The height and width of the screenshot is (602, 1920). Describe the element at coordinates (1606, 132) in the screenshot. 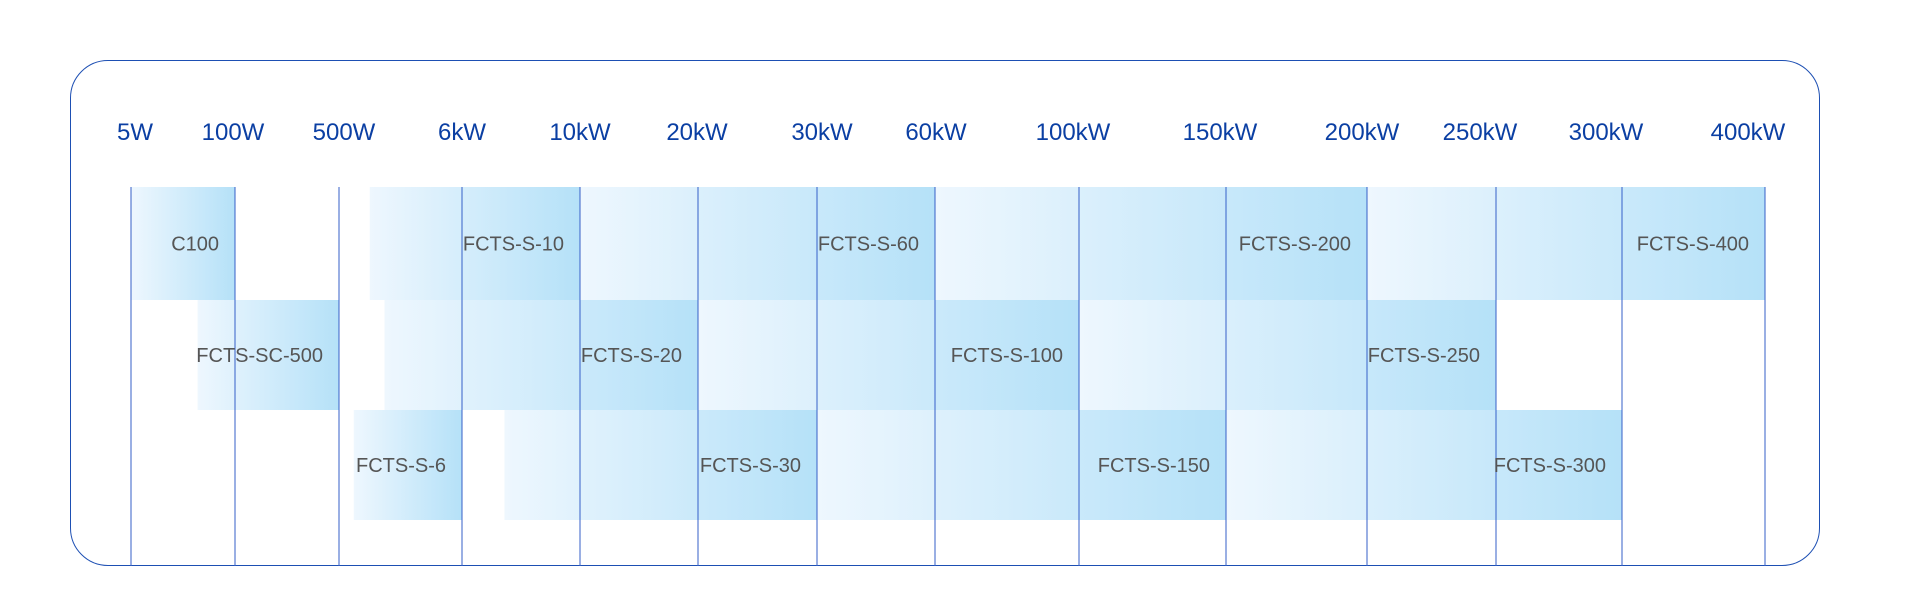

I see `tick-label: 300kW` at that location.